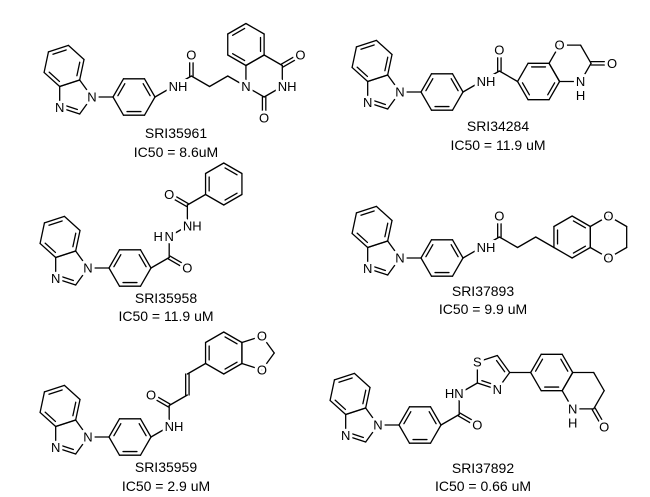 This screenshot has width=650, height=497. Describe the element at coordinates (477, 362) in the screenshot. I see `atom-label: S` at that location.